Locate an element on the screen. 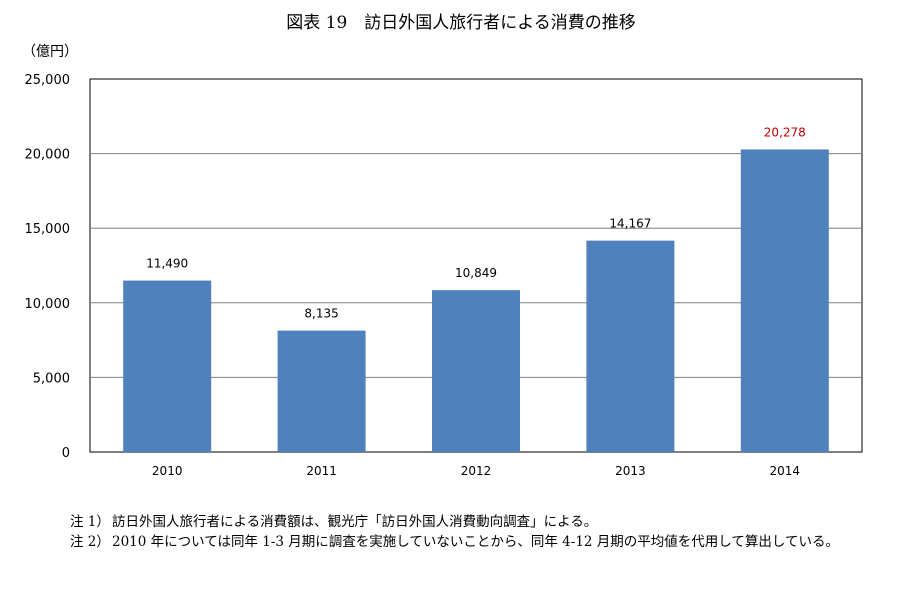 The height and width of the screenshot is (600, 922). note-2-label: 注 2） is located at coordinates (90, 542).